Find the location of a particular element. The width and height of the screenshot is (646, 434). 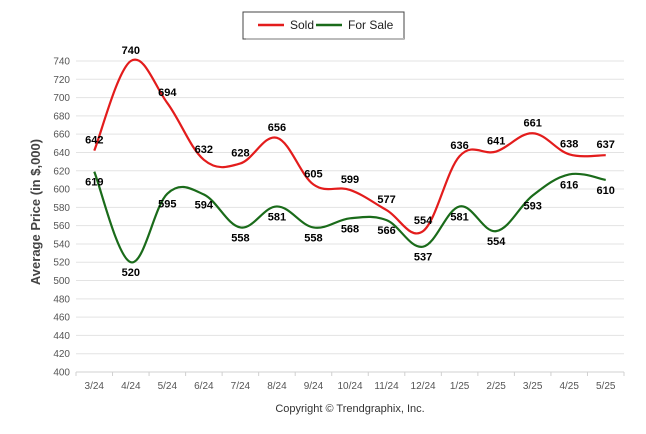

y-tick-label: 460 is located at coordinates (61, 318).